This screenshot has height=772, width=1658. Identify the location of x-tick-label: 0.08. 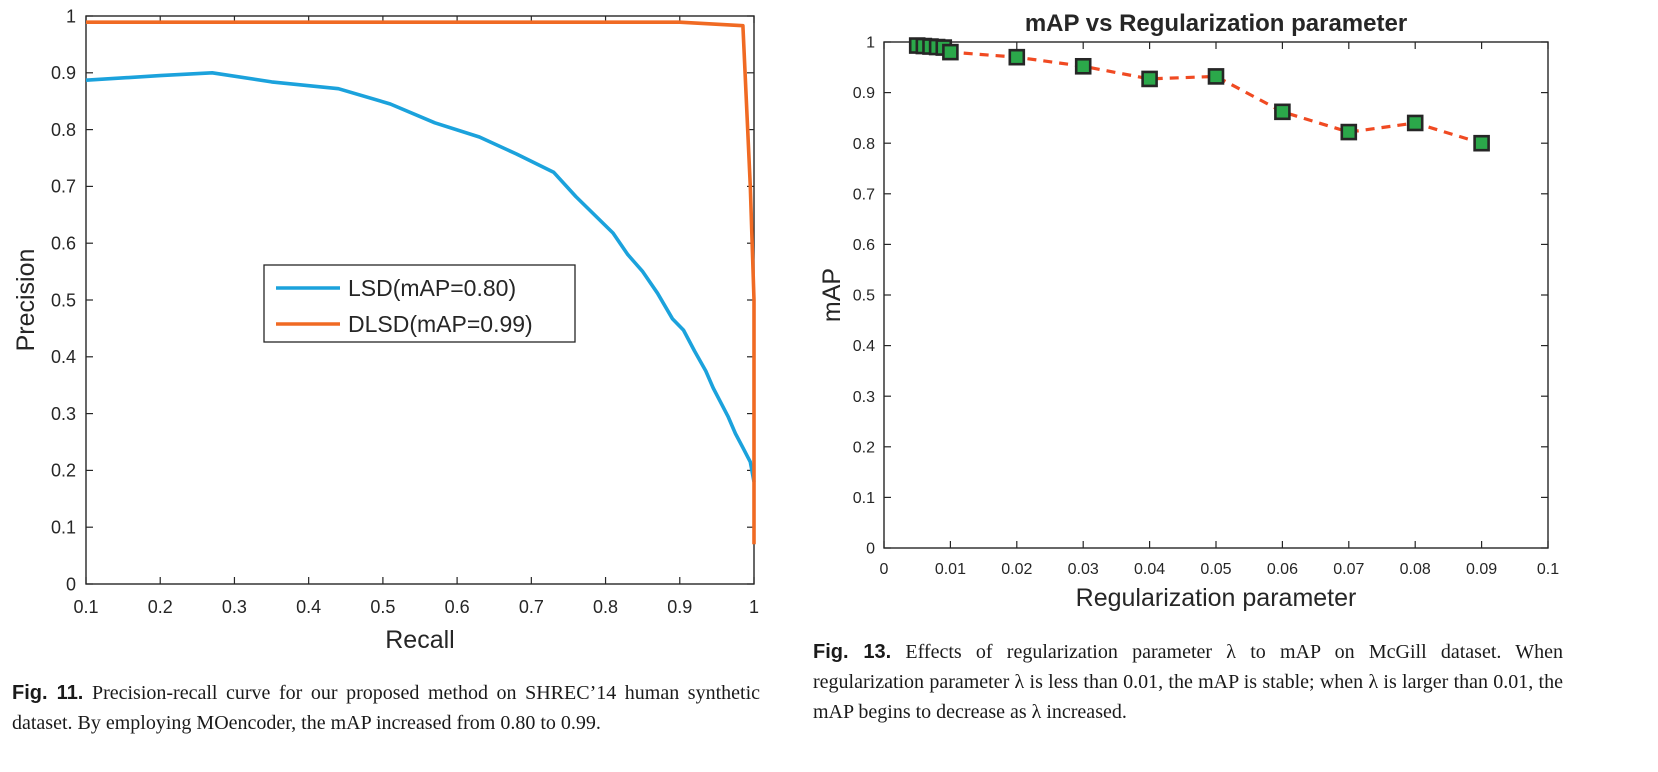
(1415, 569).